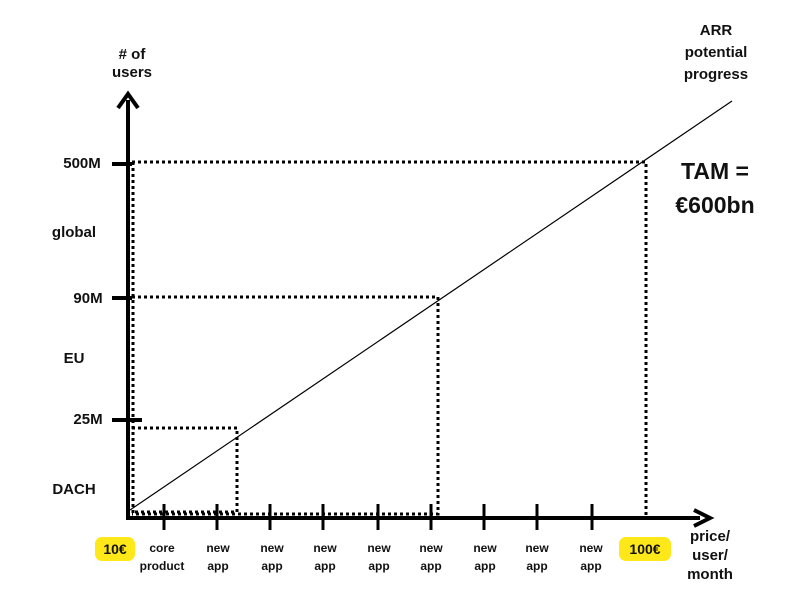  Describe the element at coordinates (162, 548) in the screenshot. I see `x-tick-label-line1: core` at that location.